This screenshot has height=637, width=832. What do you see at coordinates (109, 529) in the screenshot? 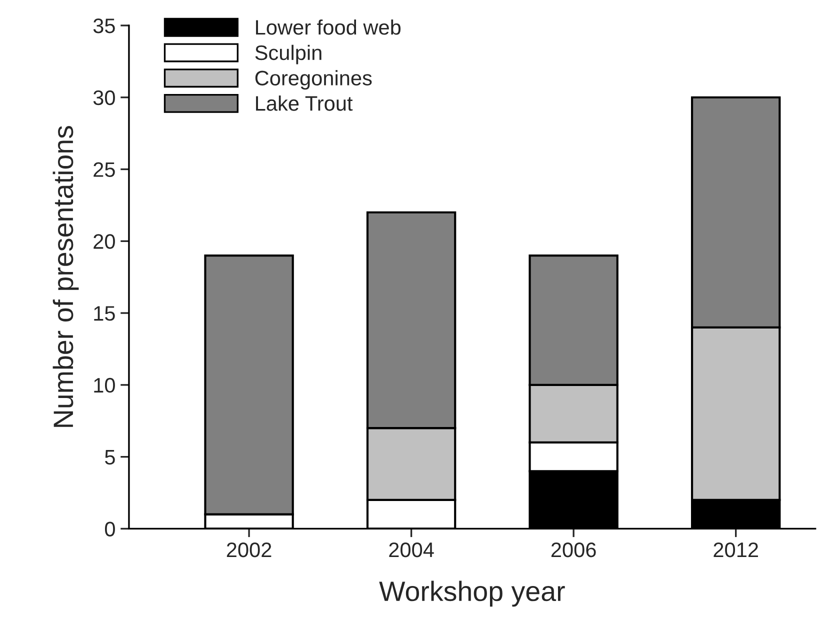
I see `y-tick-label: 0` at bounding box center [109, 529].